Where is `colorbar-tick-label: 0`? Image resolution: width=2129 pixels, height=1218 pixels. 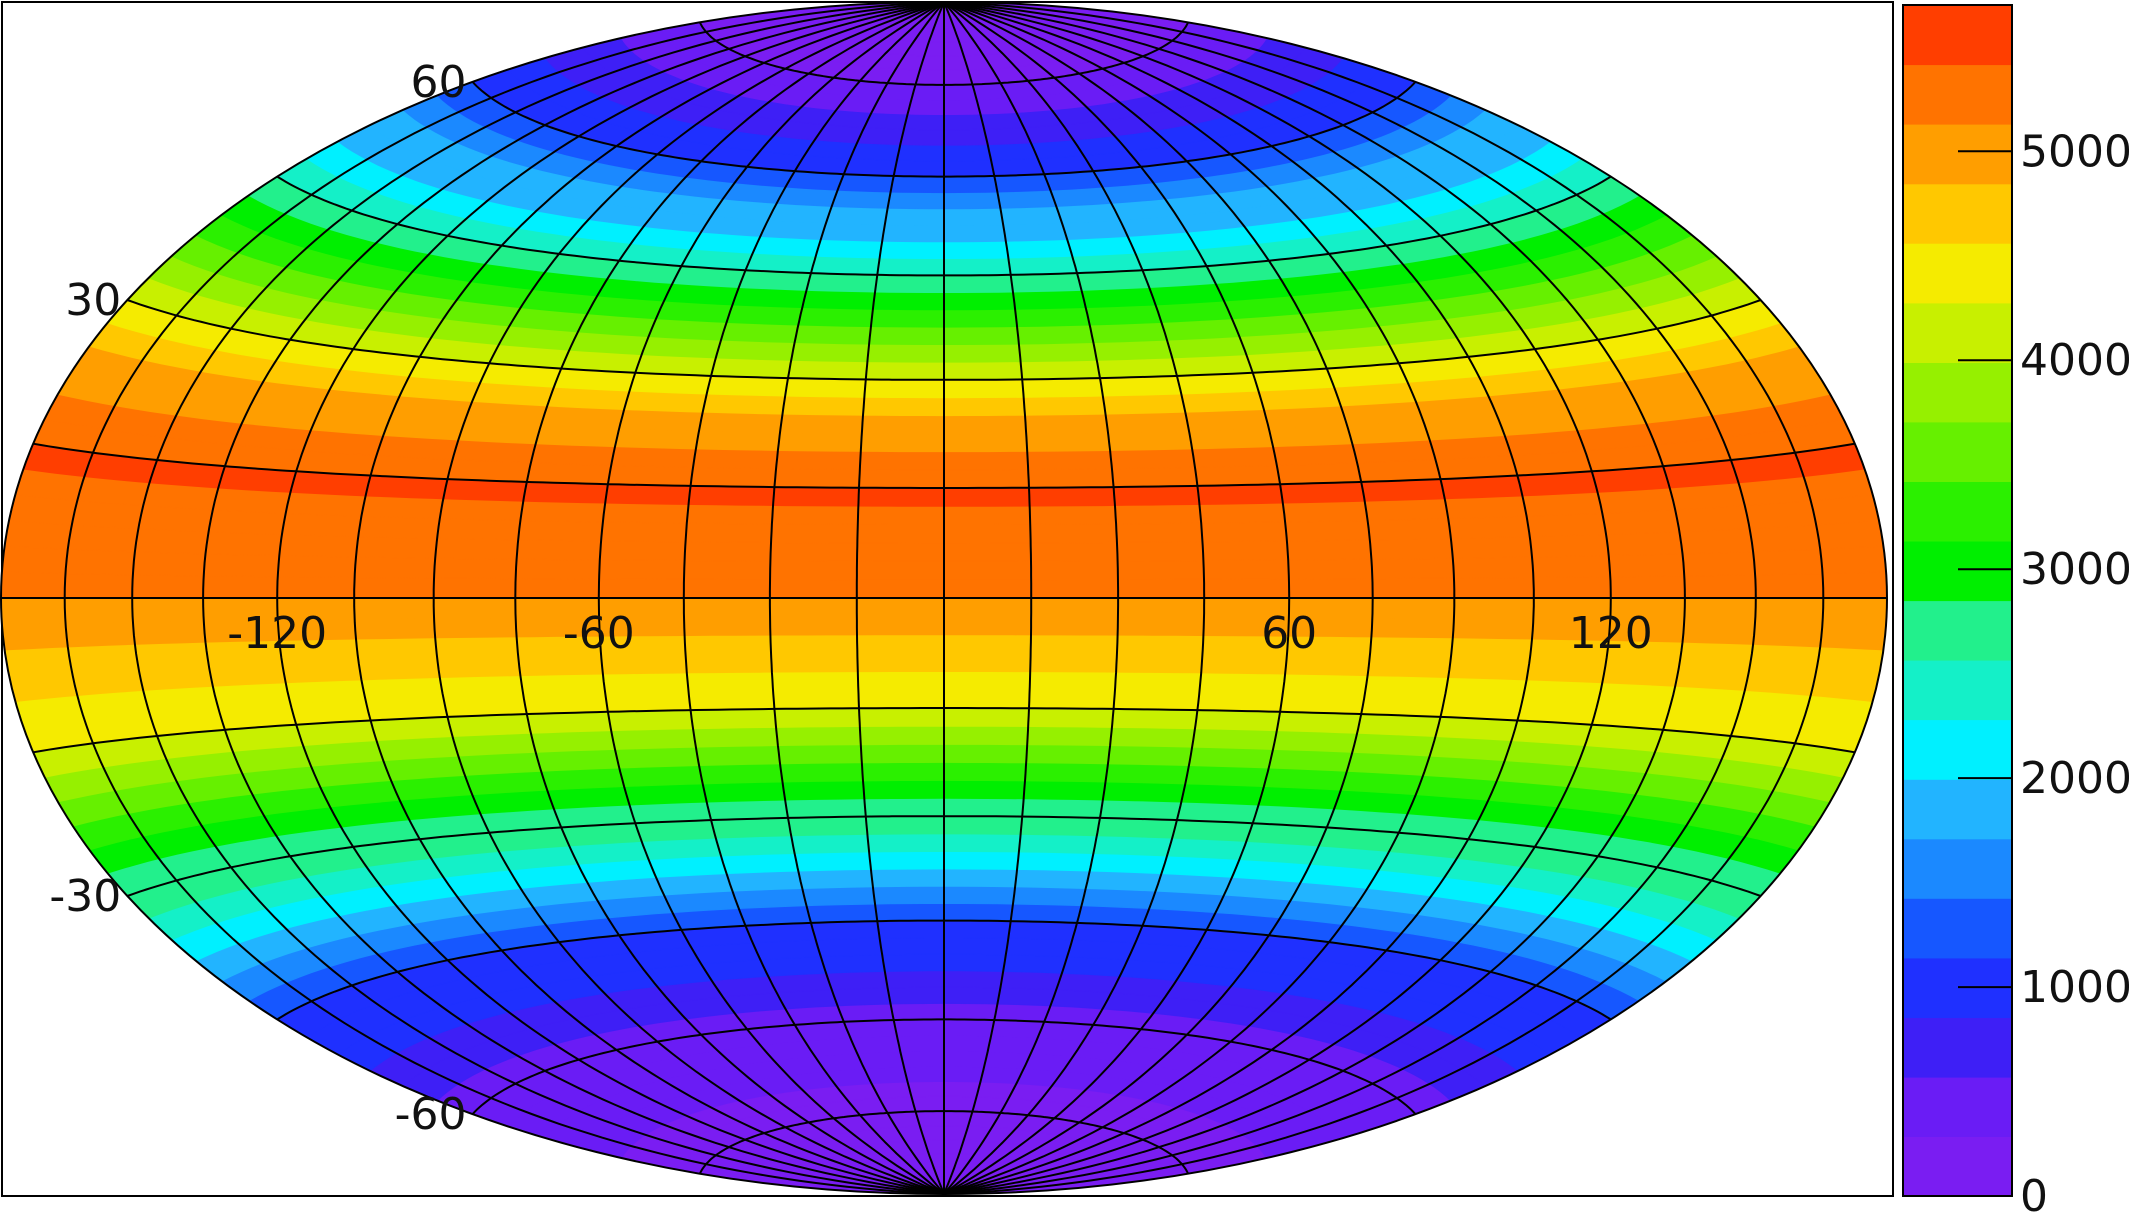
colorbar-tick-label: 0 is located at coordinates (2034, 1192).